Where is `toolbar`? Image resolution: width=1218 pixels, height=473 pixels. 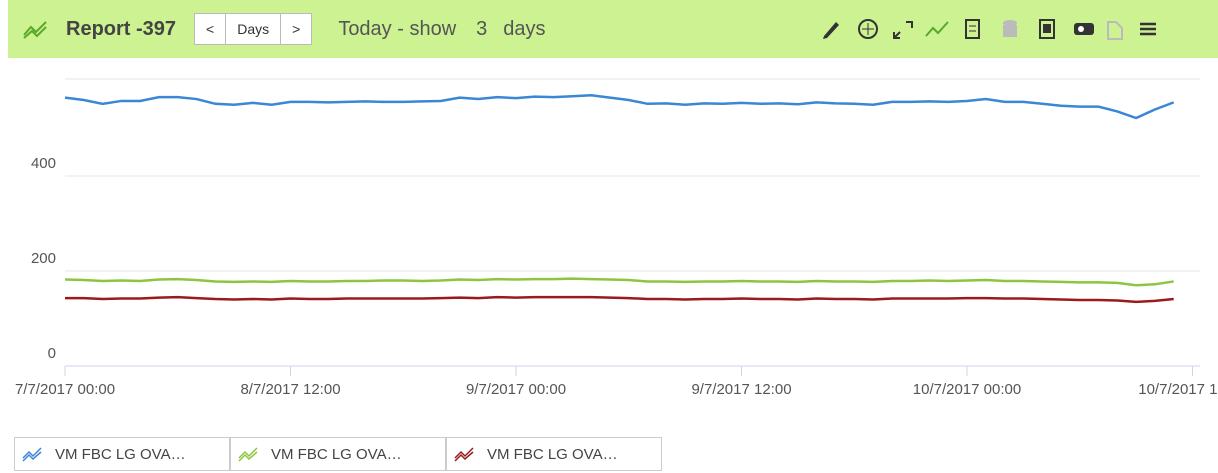
toolbar is located at coordinates (1008, 29).